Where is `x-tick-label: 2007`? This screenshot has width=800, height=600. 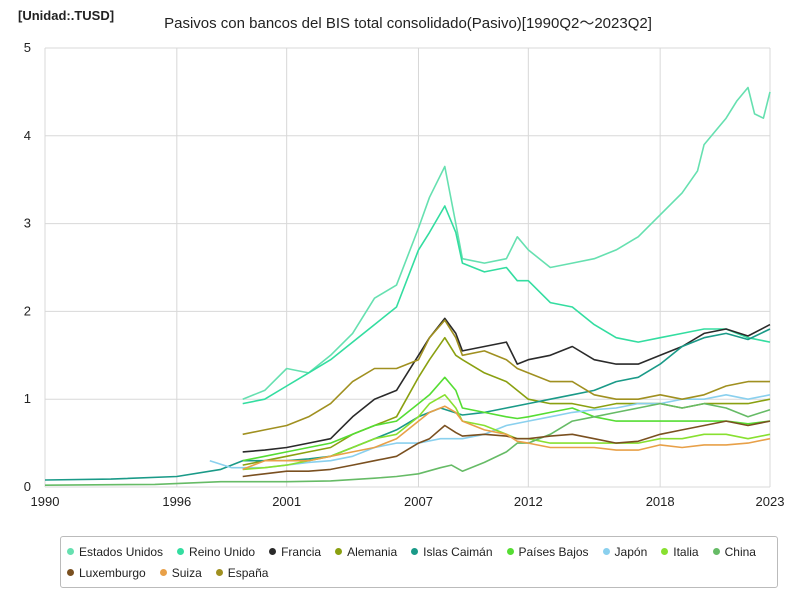 x-tick-label: 2007 is located at coordinates (418, 501).